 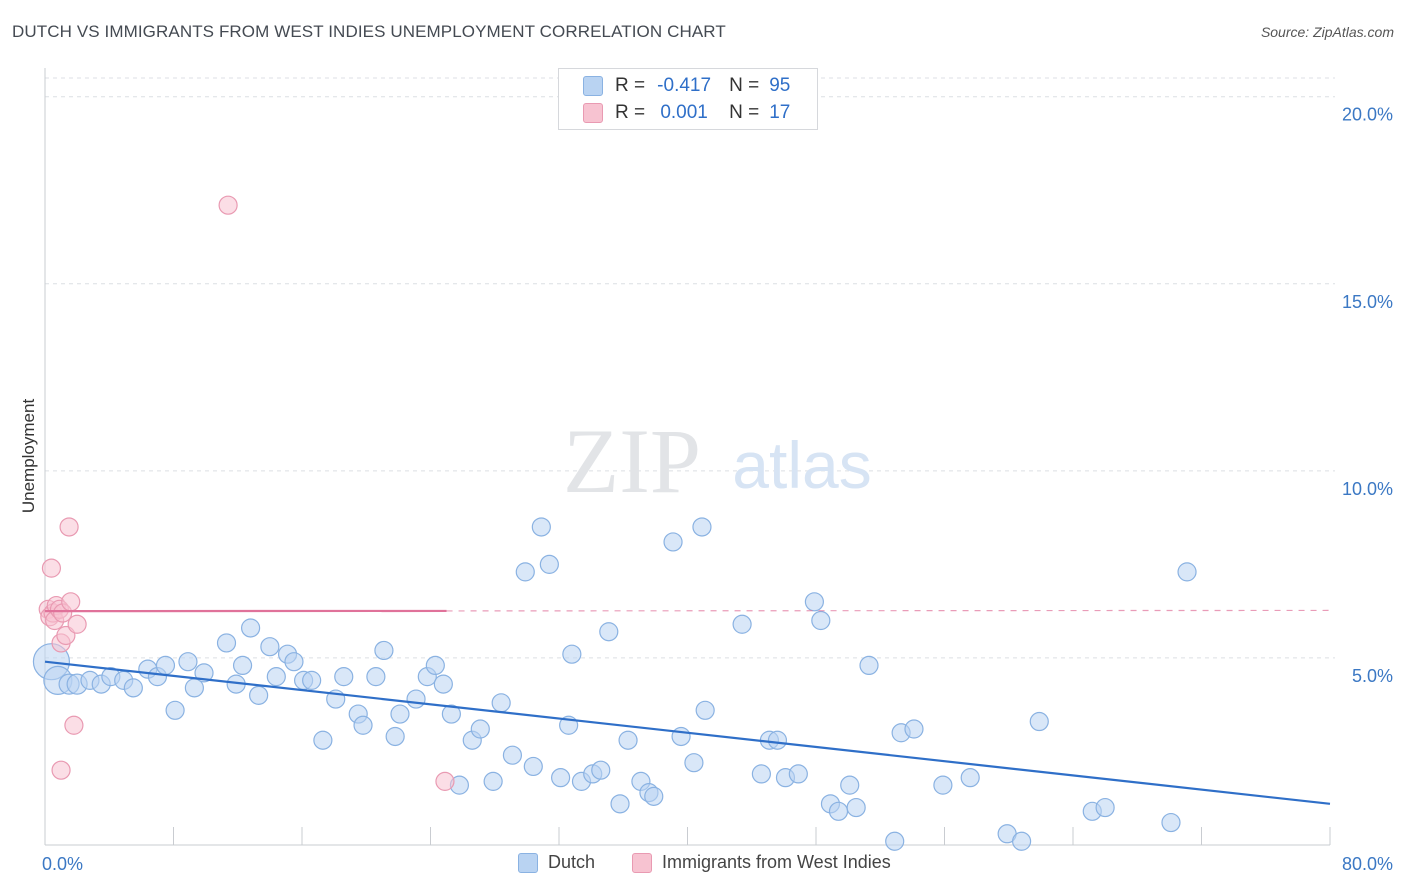 I want to click on trend-line-dutch, so click(x=687, y=732).